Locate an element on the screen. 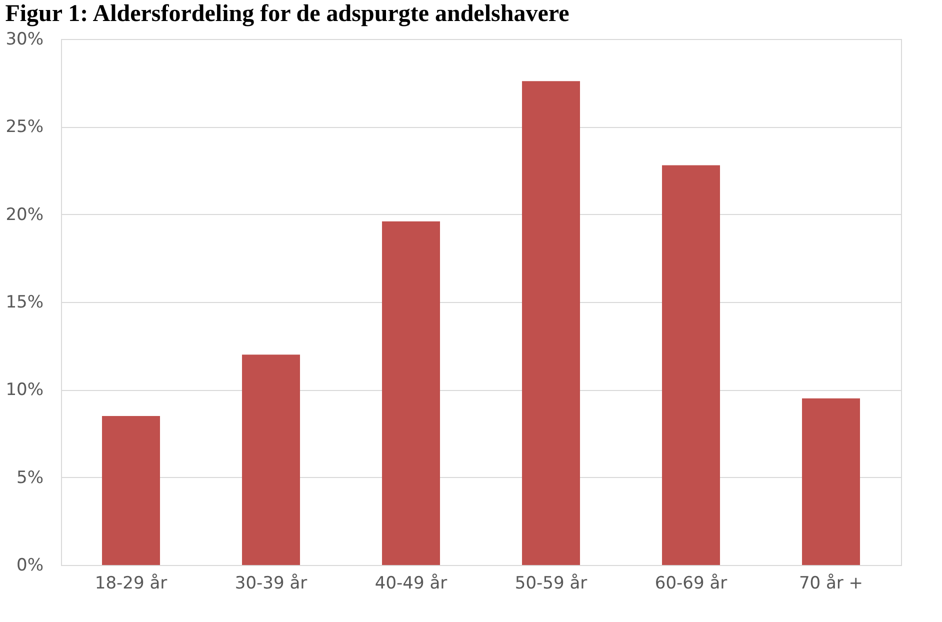  y-tick-label: 5% is located at coordinates (30, 478).